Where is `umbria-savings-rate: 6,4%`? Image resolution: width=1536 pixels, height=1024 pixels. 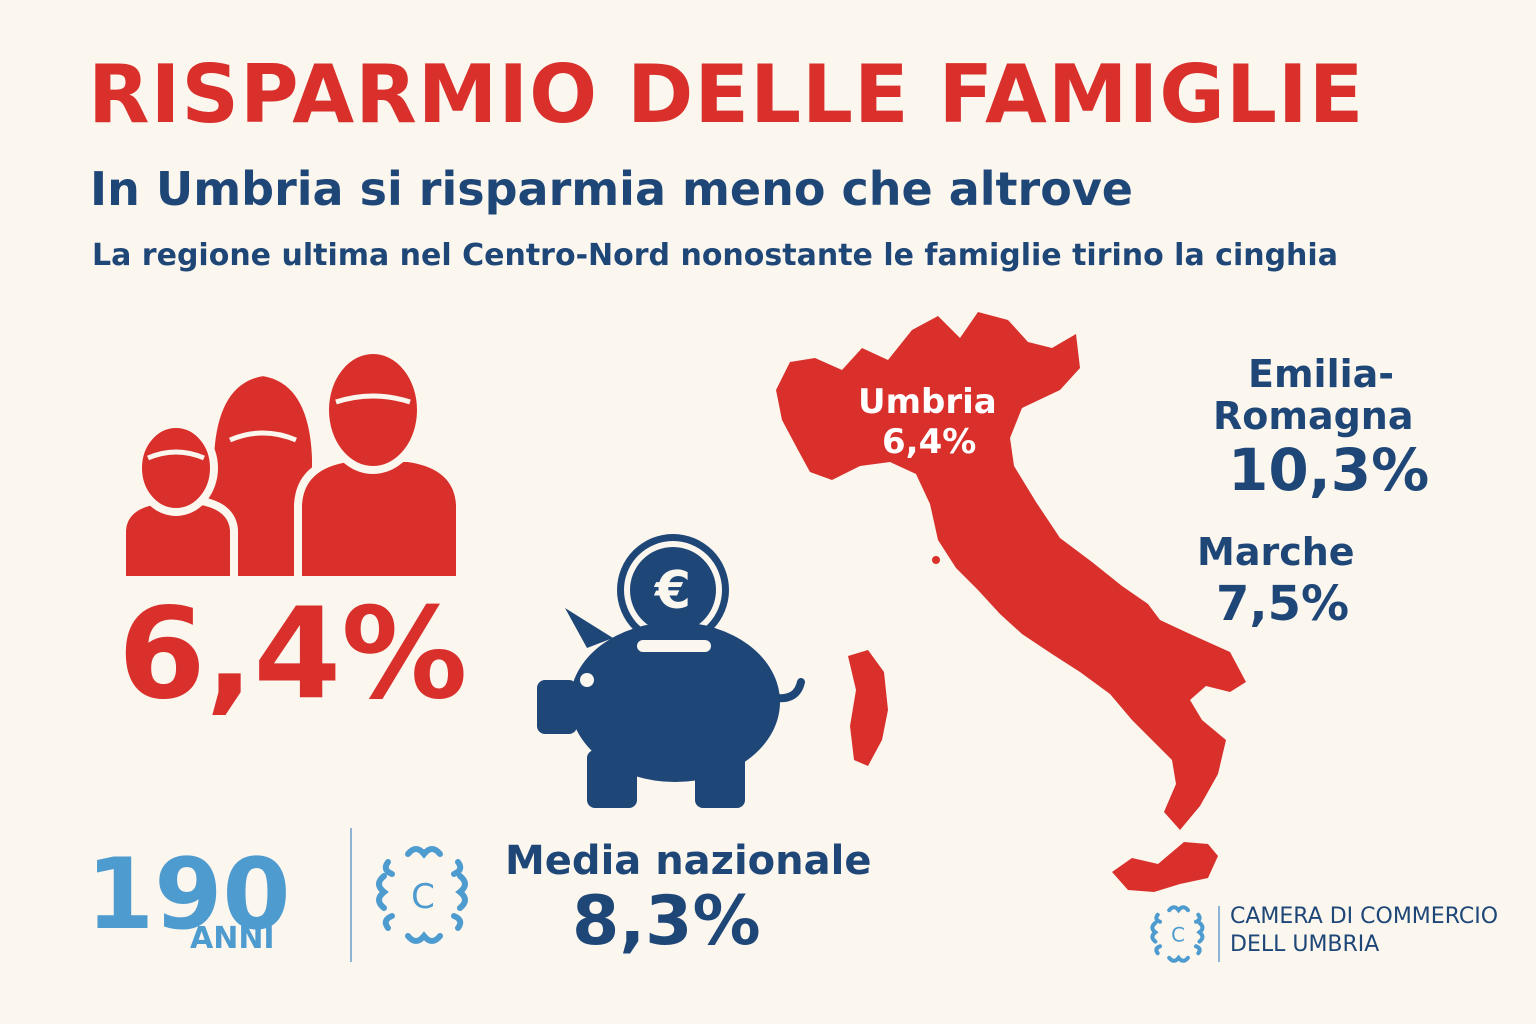
umbria-savings-rate: 6,4% is located at coordinates (293, 653).